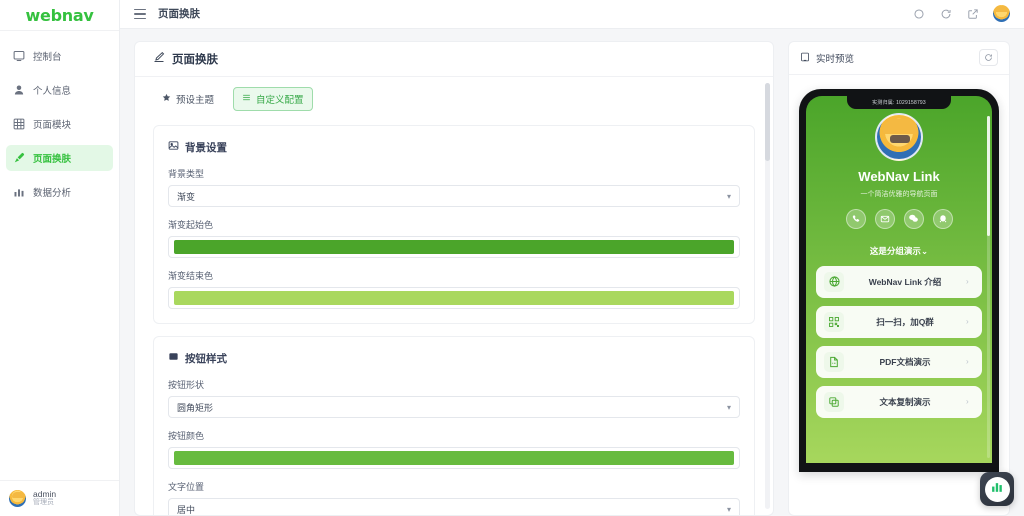  Describe the element at coordinates (246, 99) in the screenshot. I see `sliders-icon` at that location.